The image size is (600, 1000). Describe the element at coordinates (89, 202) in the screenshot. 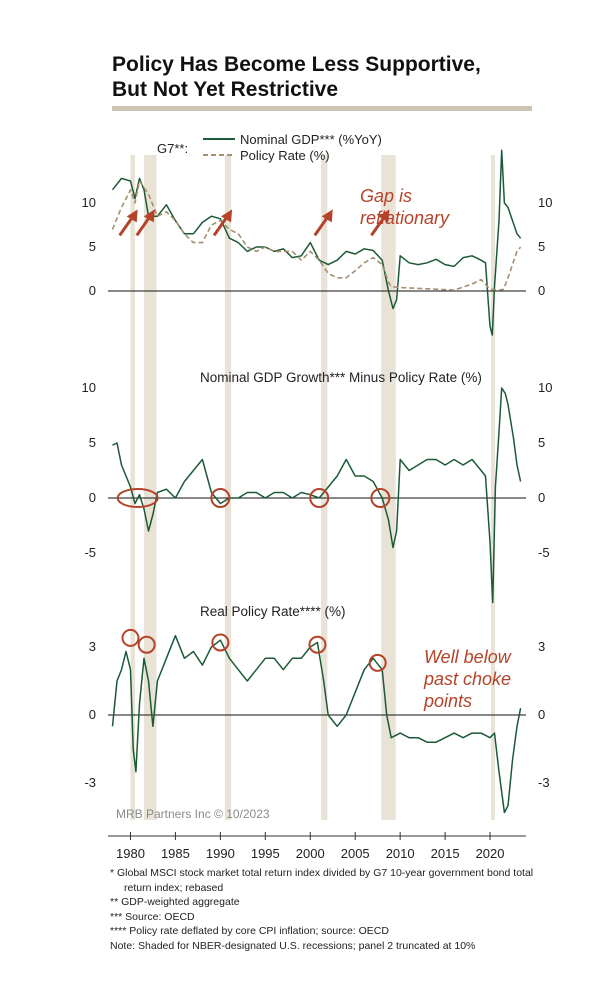

I see `y-tick-left-1: 10` at that location.